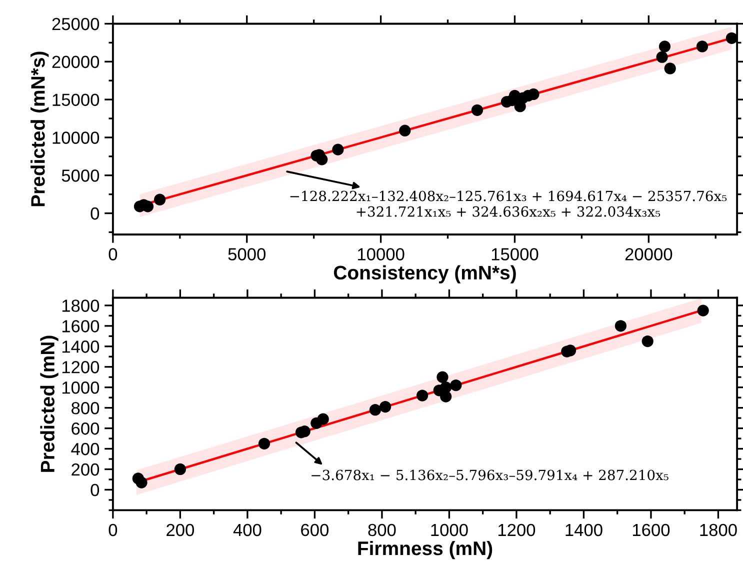  Describe the element at coordinates (85, 449) in the screenshot. I see `y-tick-label: 400` at that location.